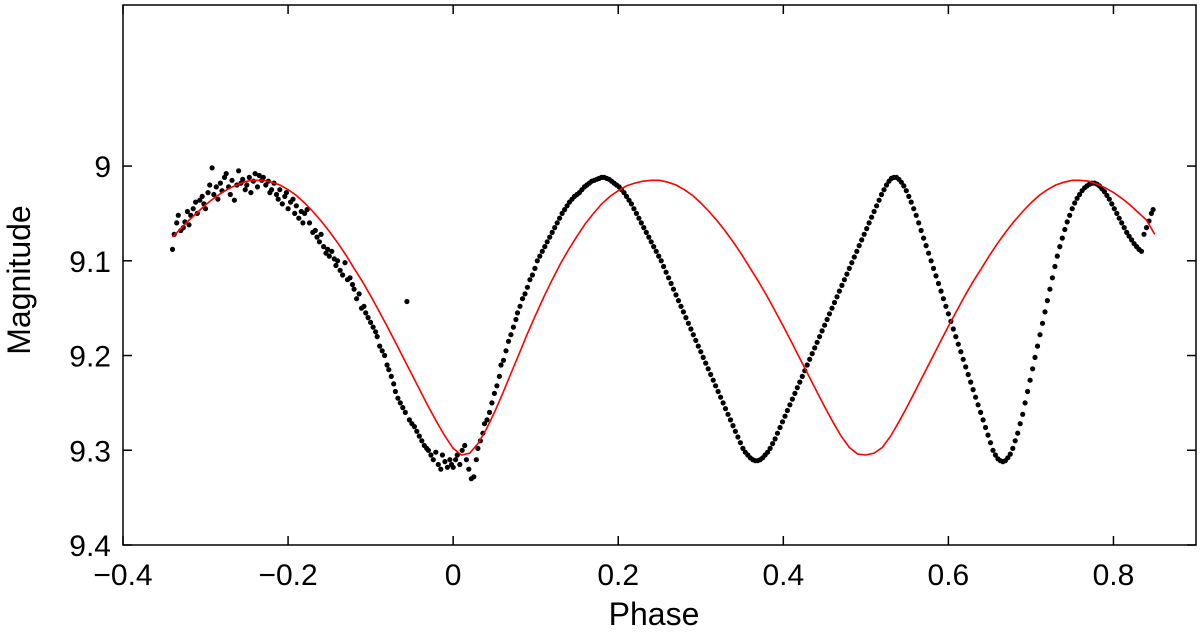  I want to click on x-tick-label: 0.2, so click(618, 575).